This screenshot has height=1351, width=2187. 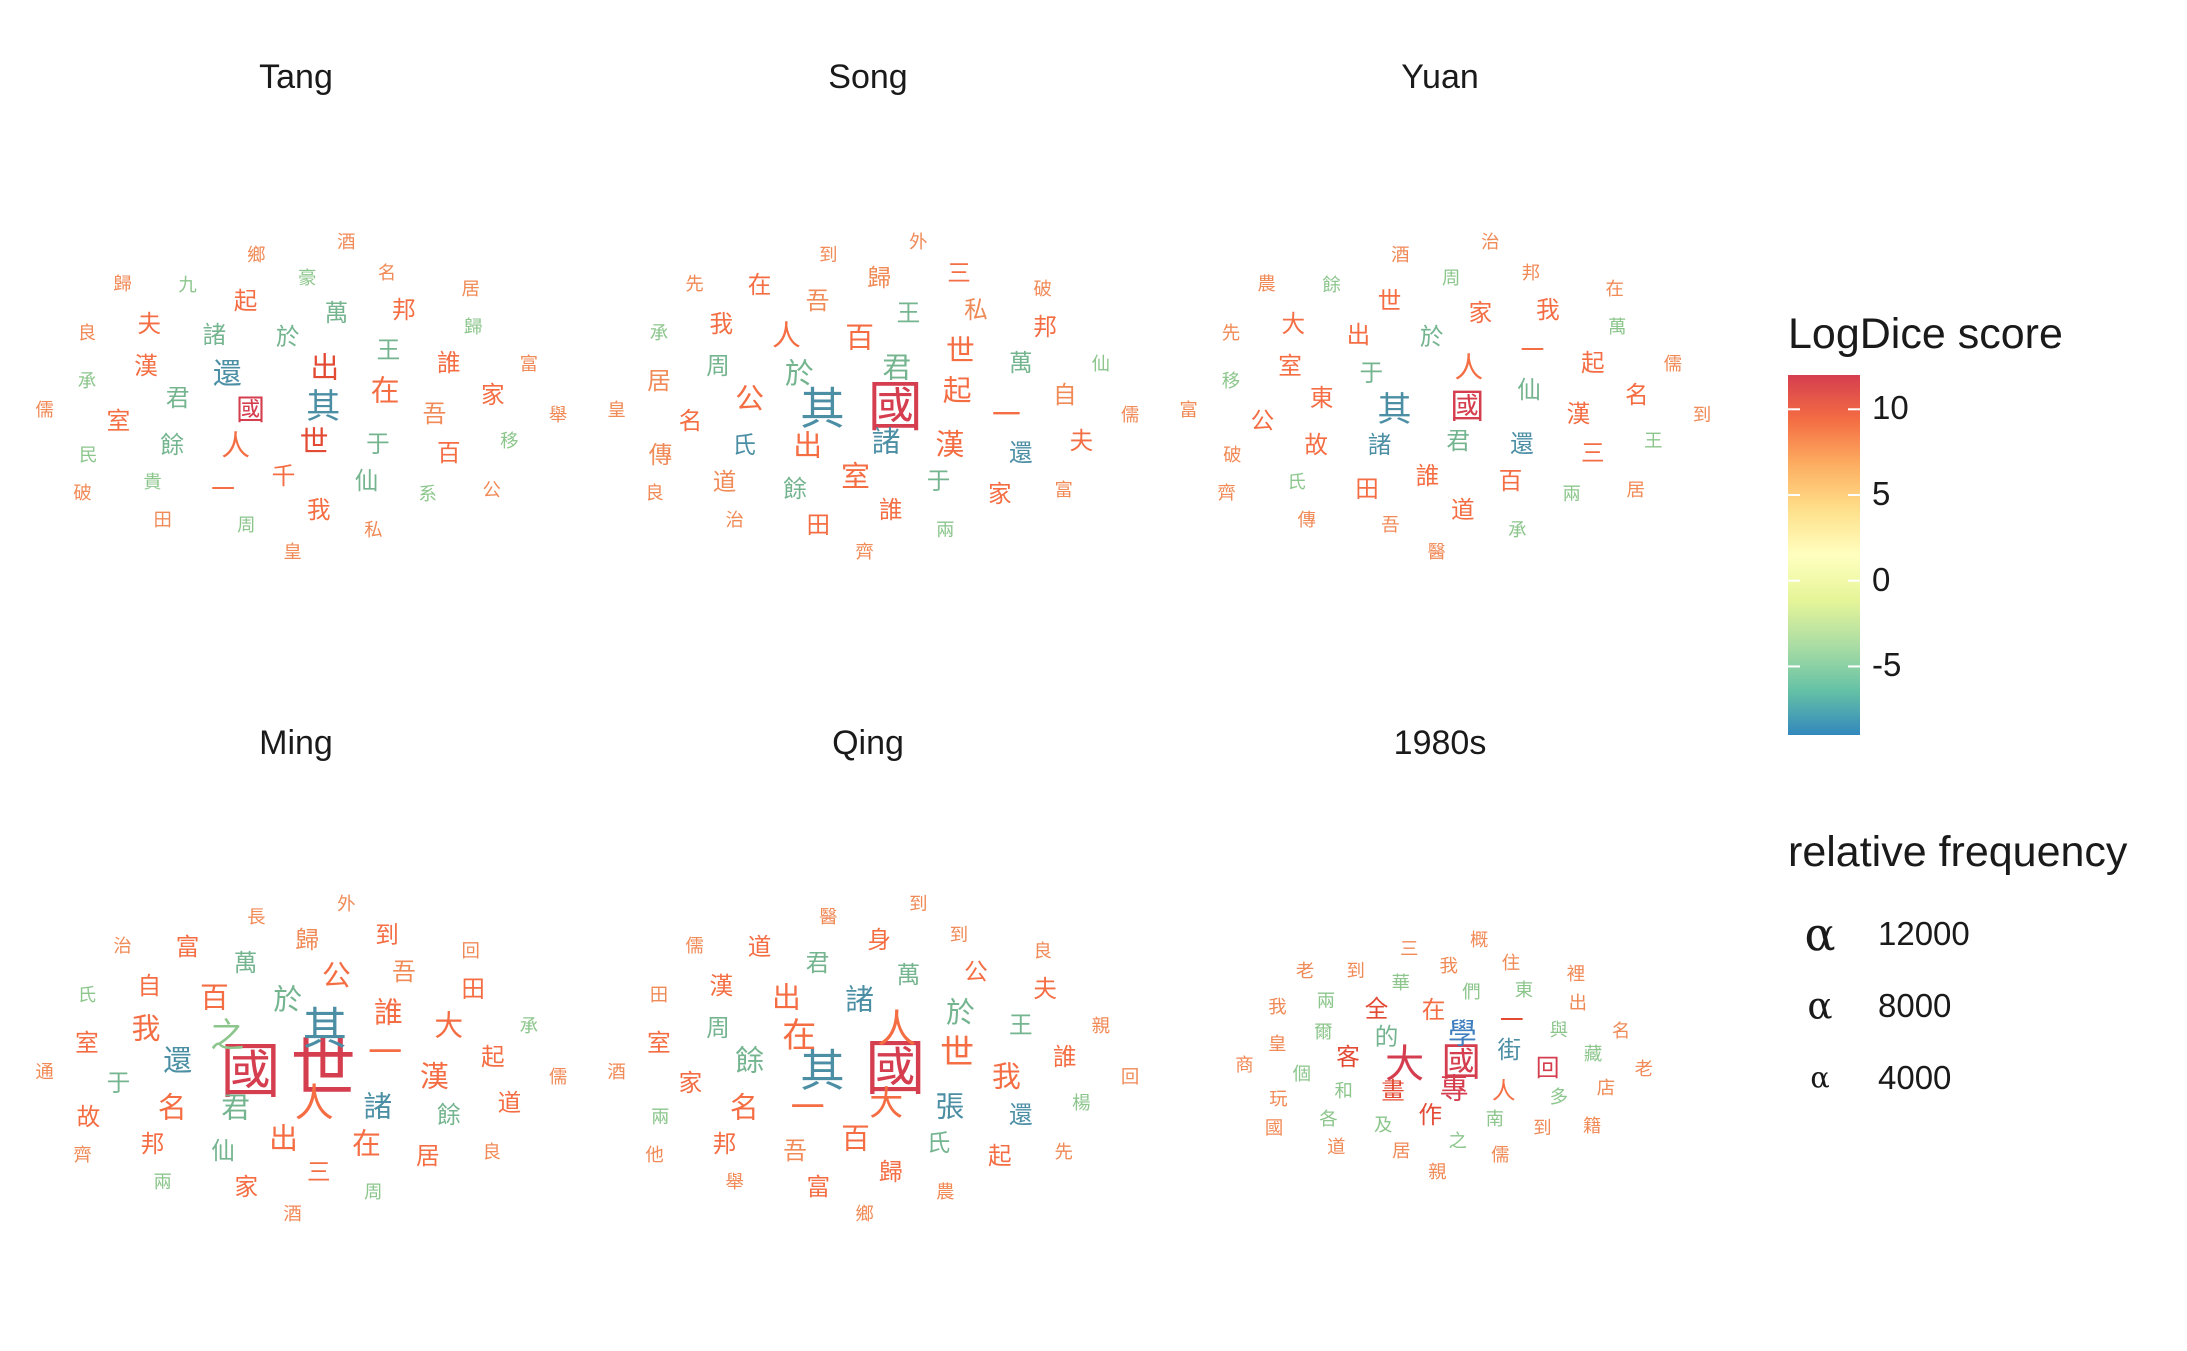 I want to click on word-yuan-45: 大, so click(x=1293, y=324).